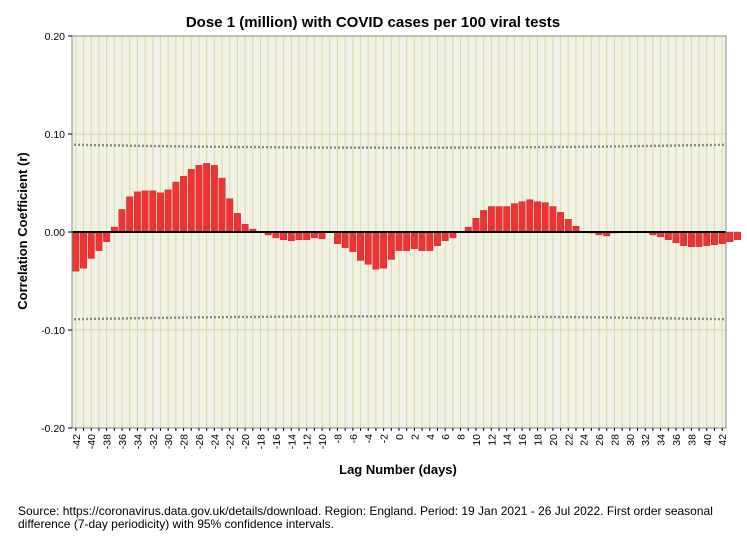 This screenshot has width=747, height=541. I want to click on x-tick-label: -6, so click(354, 438).